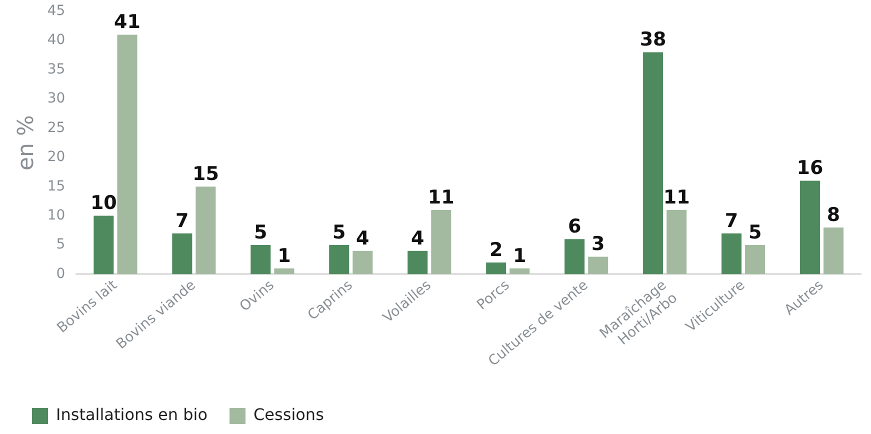 The width and height of the screenshot is (871, 434). What do you see at coordinates (132, 414) in the screenshot?
I see `legend-label: Installations en bio` at bounding box center [132, 414].